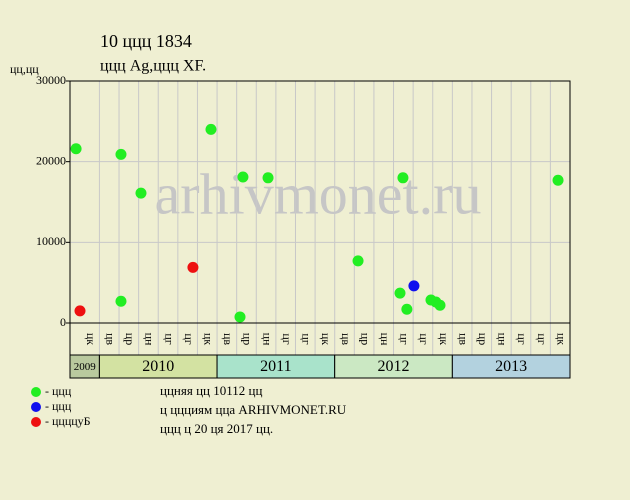  Describe the element at coordinates (216, 428) in the screenshot. I see `note: ццц ц 20 ця 2017 цц.` at that location.